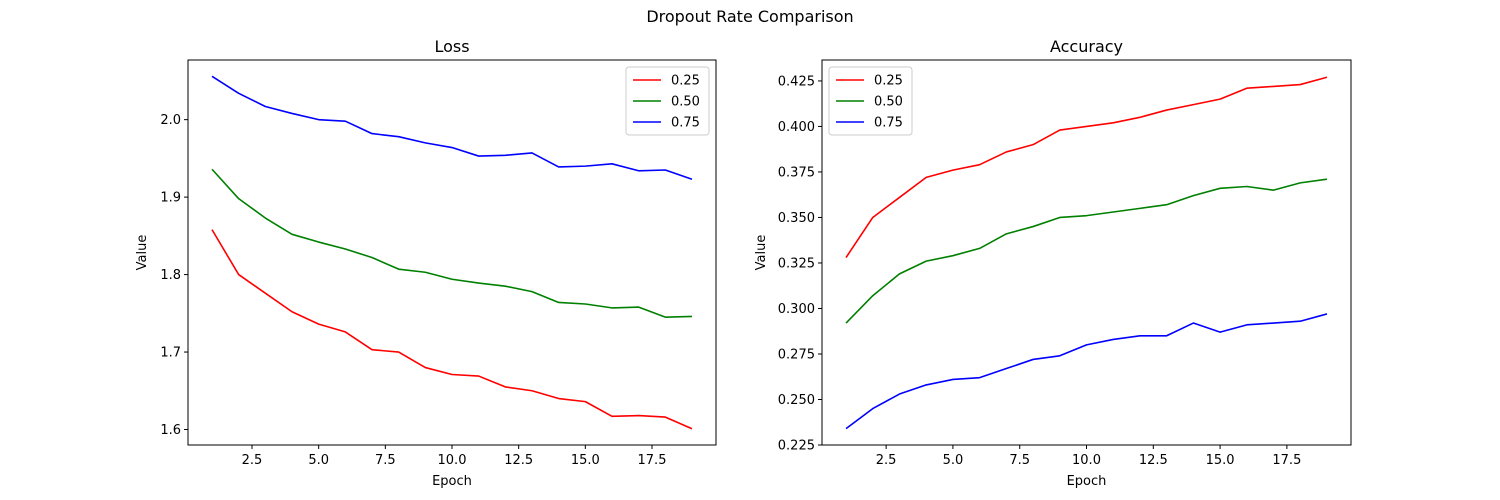 The width and height of the screenshot is (1500, 500). What do you see at coordinates (796, 400) in the screenshot?
I see `y-tick-label: 0.250` at bounding box center [796, 400].